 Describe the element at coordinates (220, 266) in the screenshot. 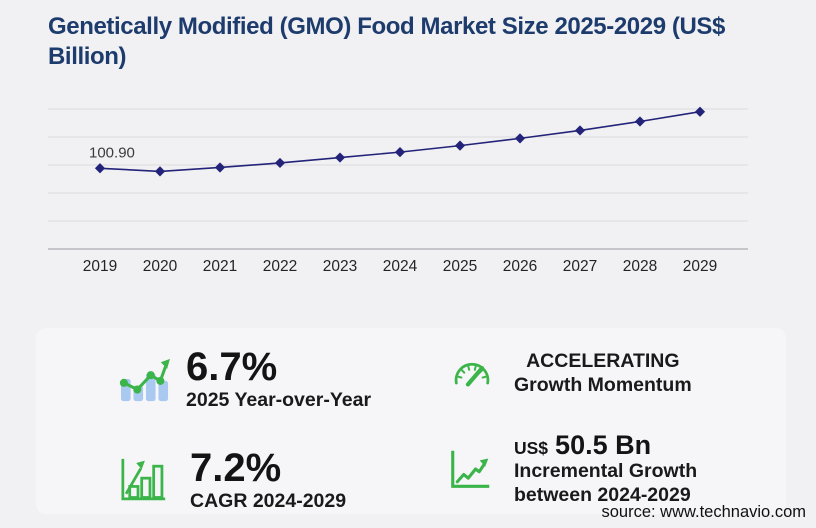

I see `x-axis-label-2021: 2021` at that location.